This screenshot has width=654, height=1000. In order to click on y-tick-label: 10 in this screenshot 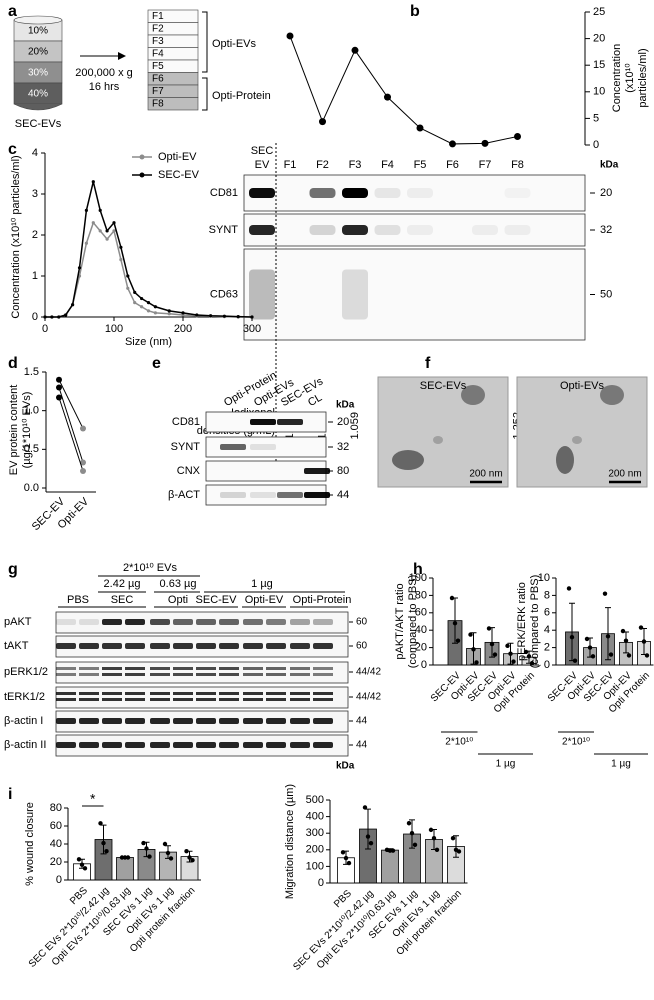, I will do `click(544, 578)`.